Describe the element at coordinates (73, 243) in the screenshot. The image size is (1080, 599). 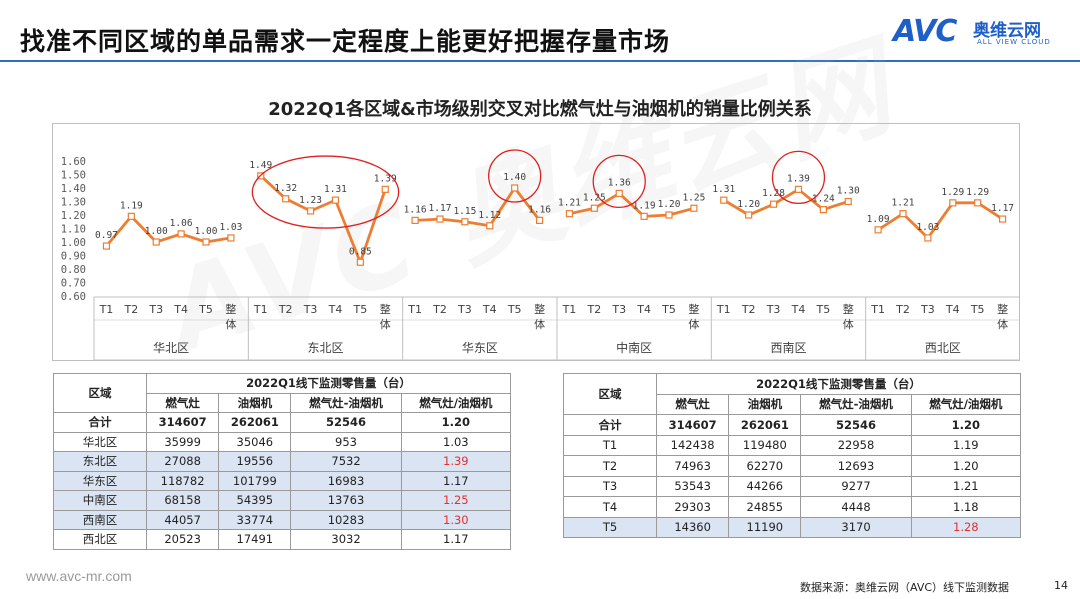
I see `y-tick-label: 1.00` at that location.